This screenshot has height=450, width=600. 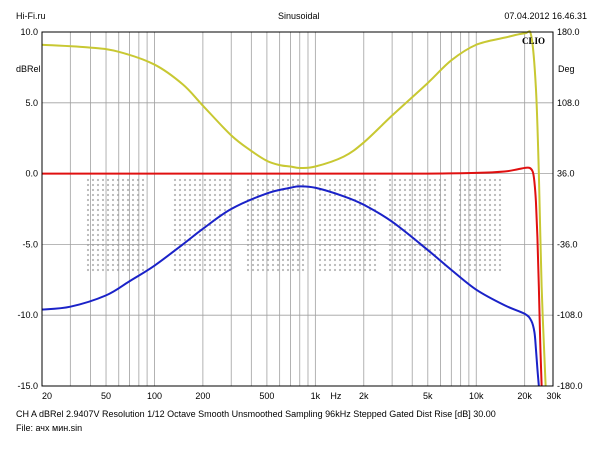 What do you see at coordinates (266, 396) in the screenshot?
I see `x-tick-label: 500` at bounding box center [266, 396].